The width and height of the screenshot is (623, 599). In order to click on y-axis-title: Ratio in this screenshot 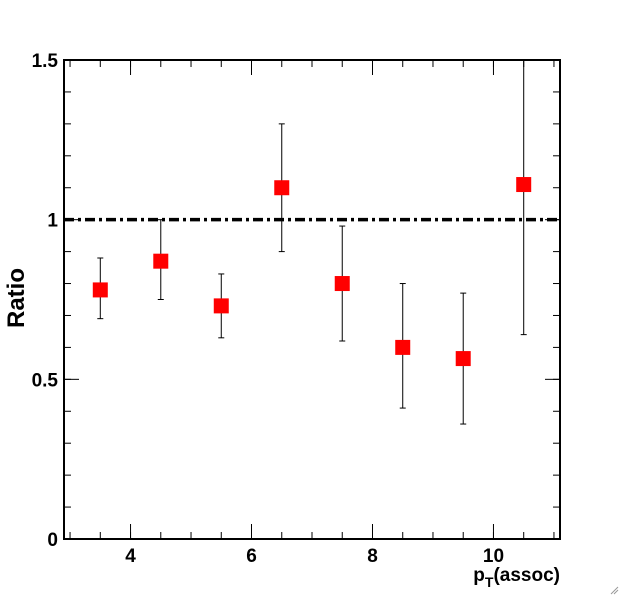, I will do `click(16, 298)`.